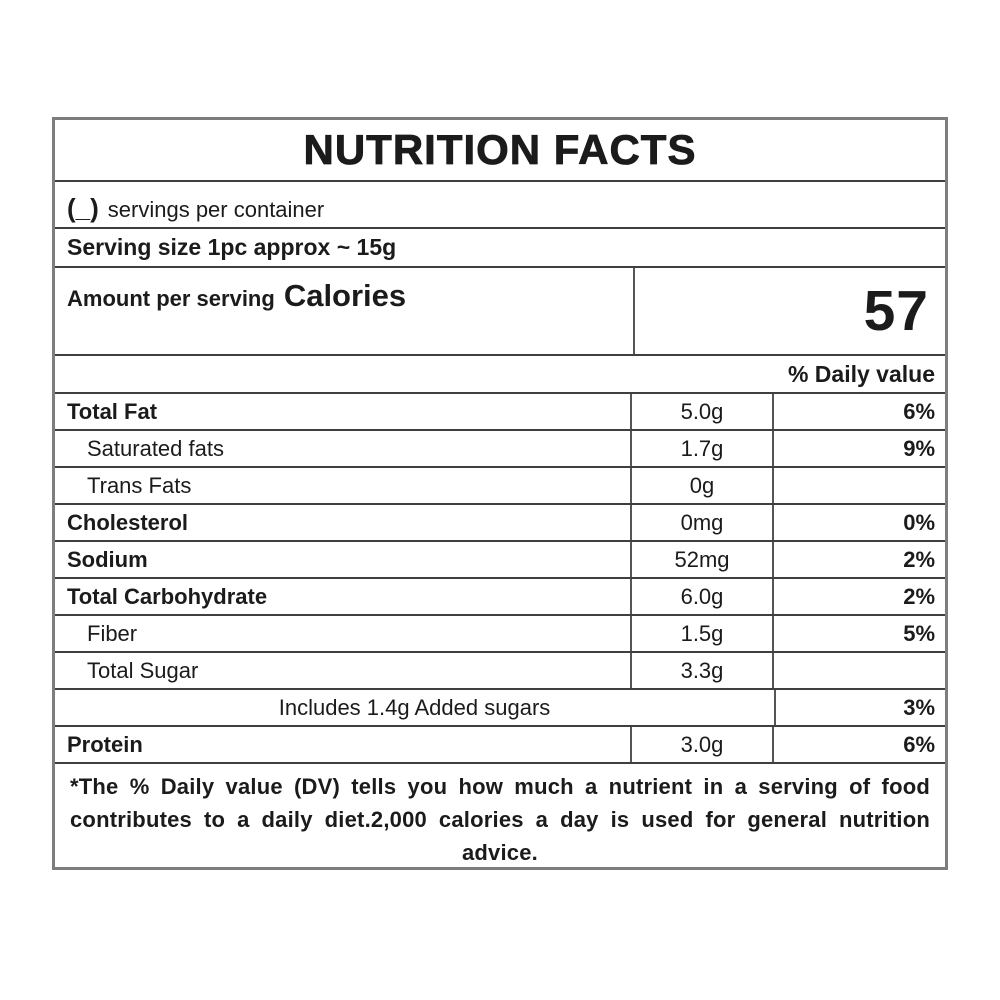 This screenshot has width=1000, height=1000. I want to click on table-row-sodium: Sodium 52mg 2%, so click(500, 560).